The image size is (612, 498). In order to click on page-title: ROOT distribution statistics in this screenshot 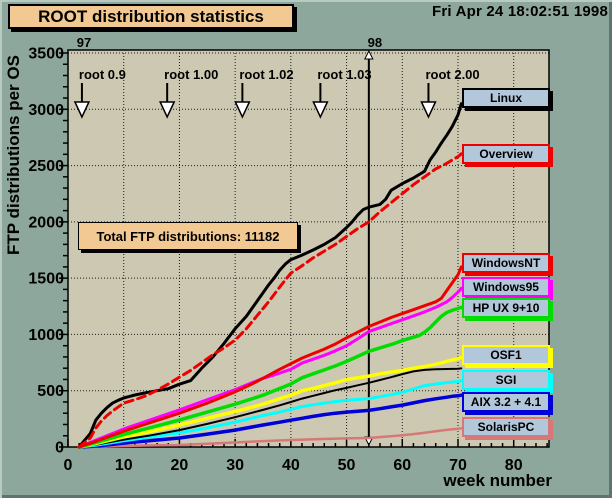, I will do `click(151, 16)`.